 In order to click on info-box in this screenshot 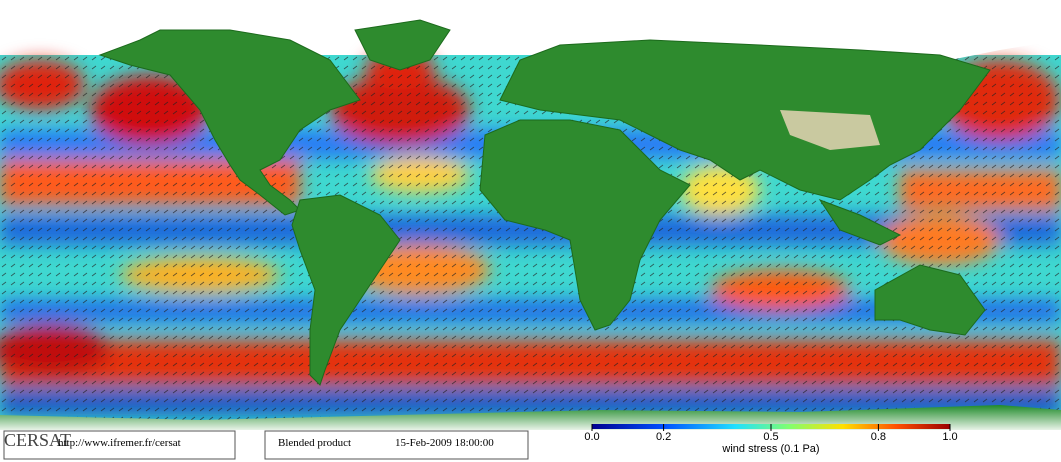, I will do `click(396, 445)`.